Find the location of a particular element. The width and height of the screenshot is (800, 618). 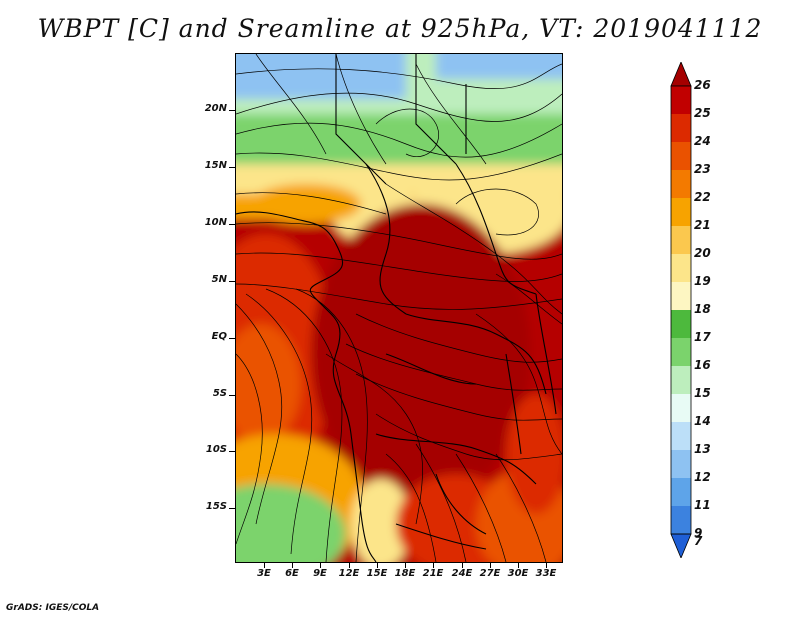

colorbar is located at coordinates (681, 310).